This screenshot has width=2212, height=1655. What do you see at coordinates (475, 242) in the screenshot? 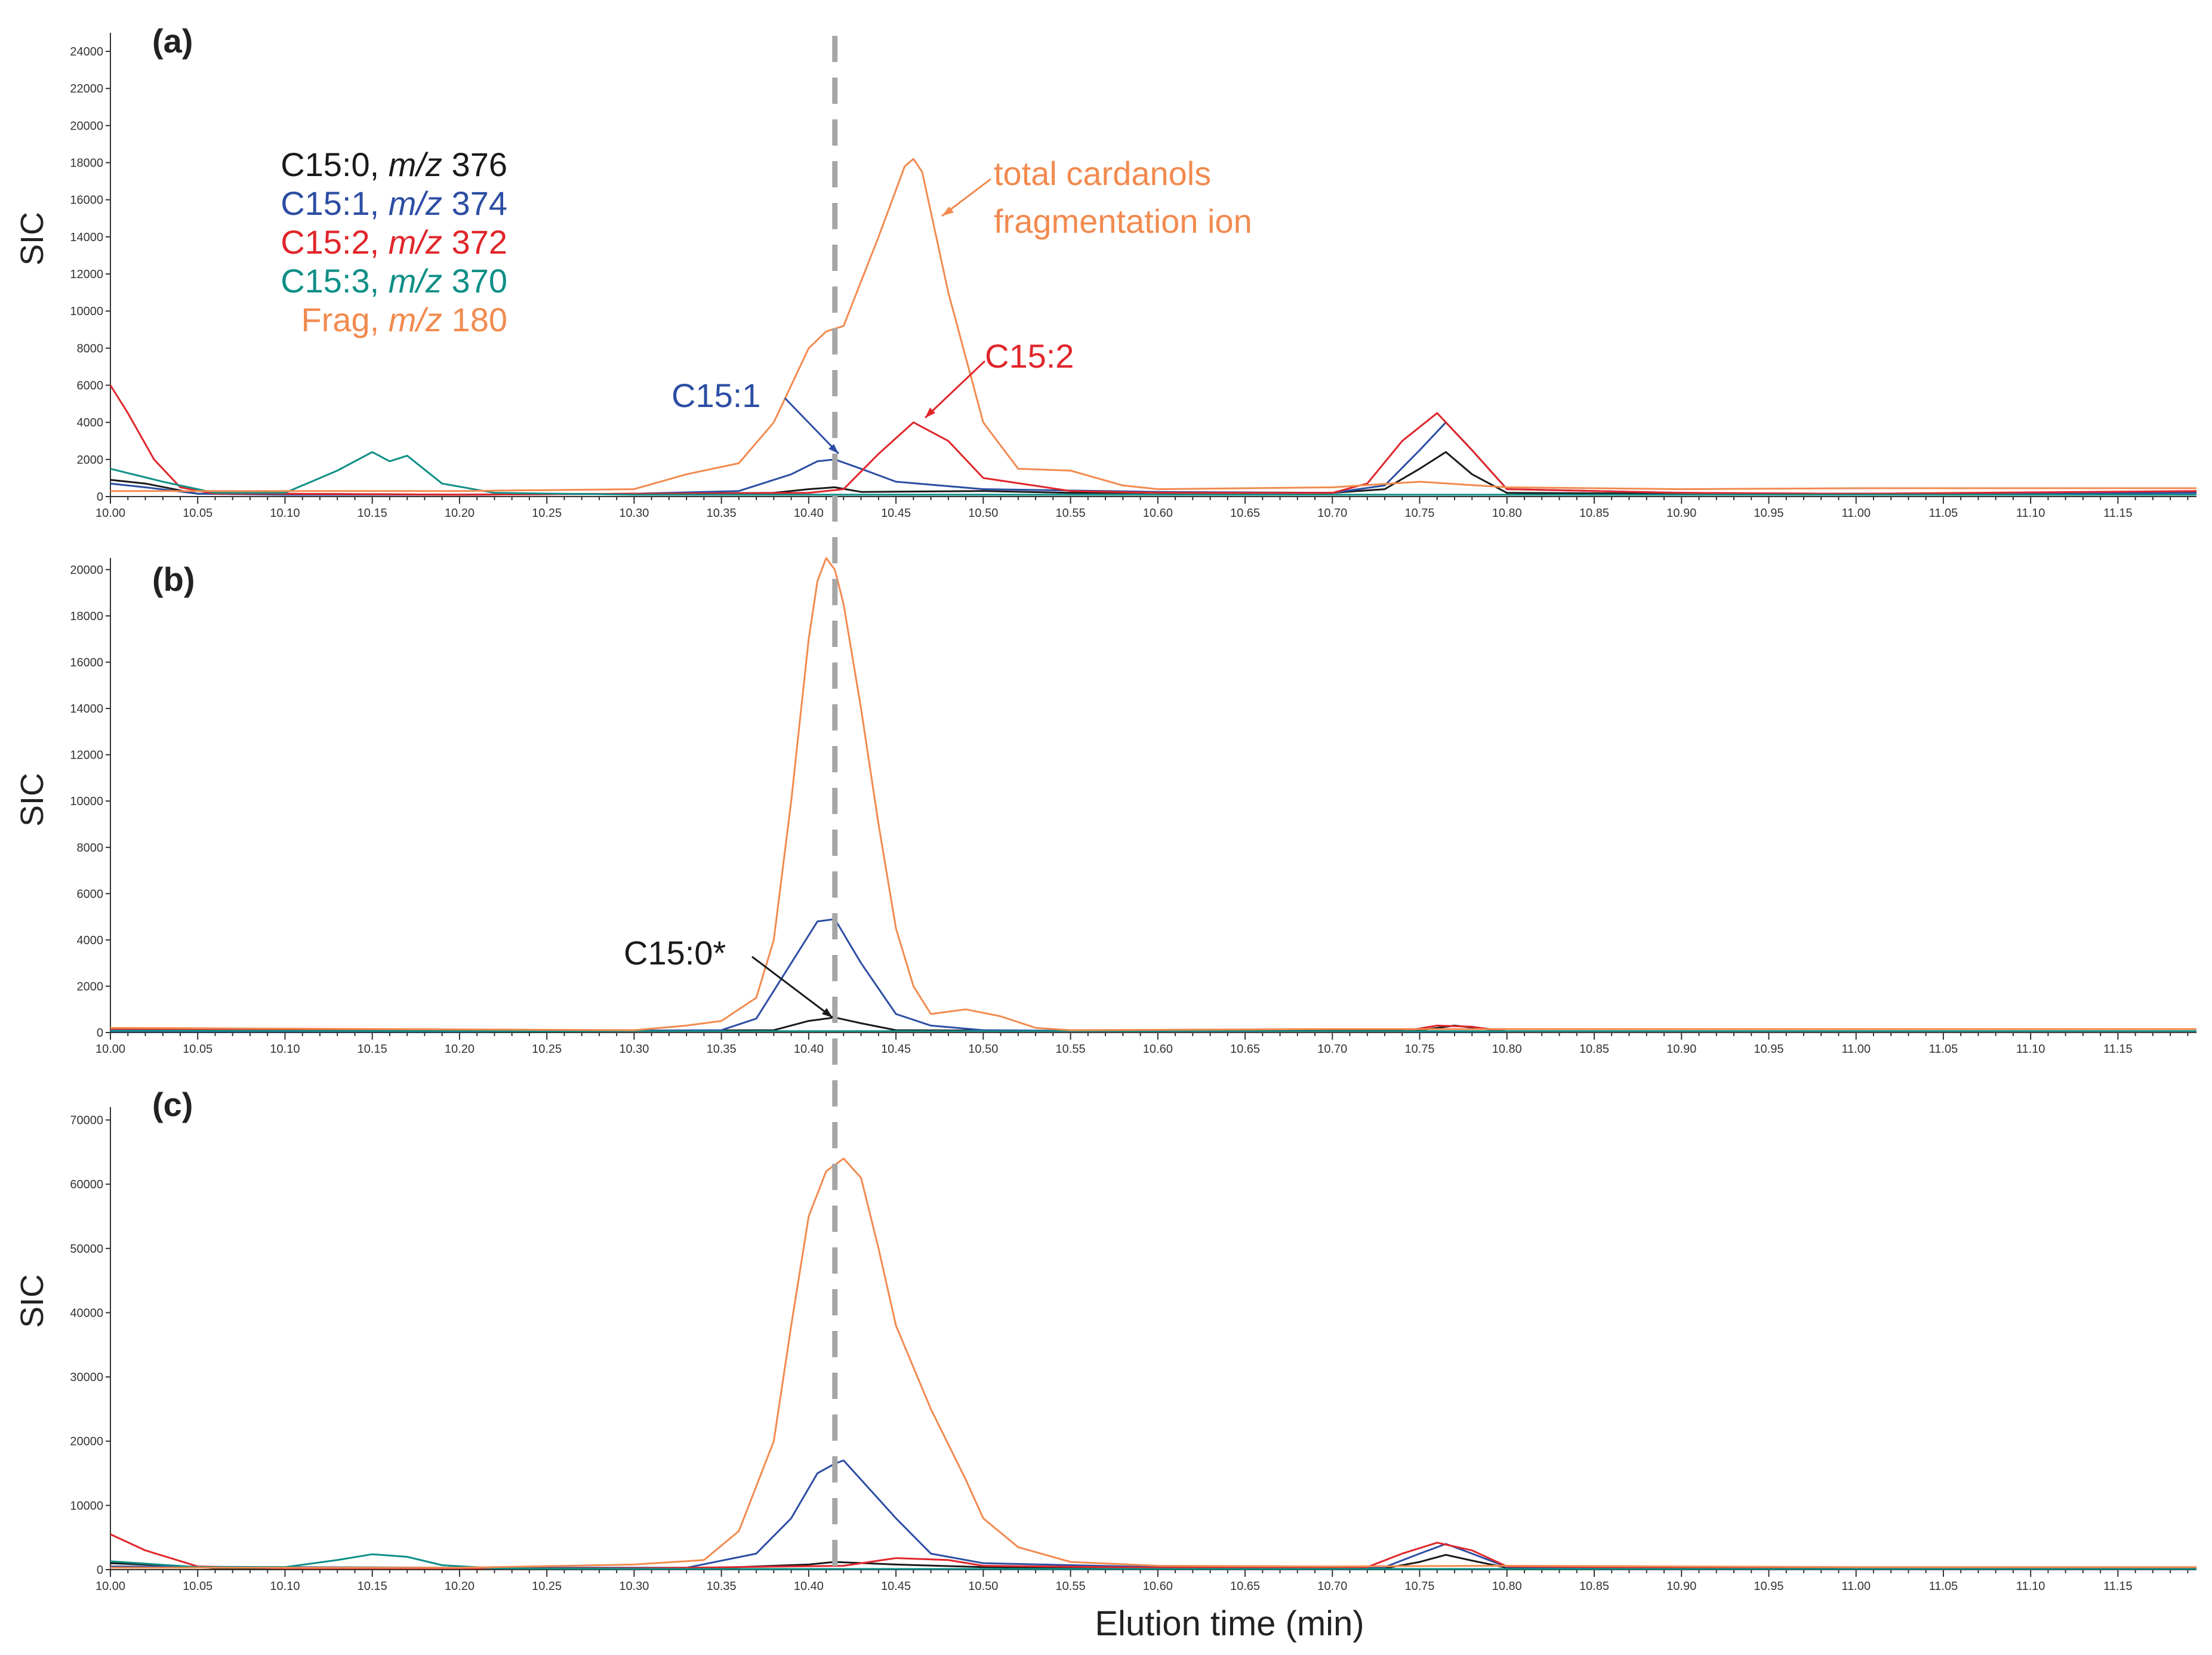
I see `legend-value-c152: 372` at bounding box center [475, 242].